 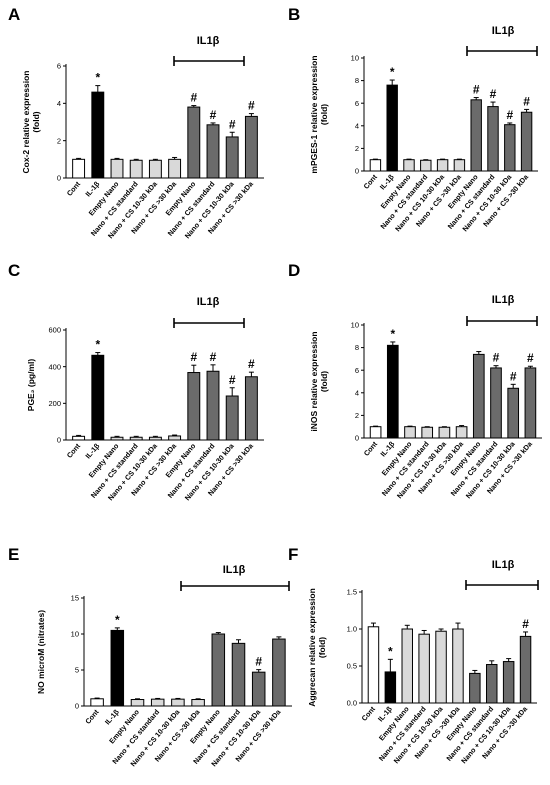 I want to click on y-tick-label: 0.5, so click(x=352, y=666).